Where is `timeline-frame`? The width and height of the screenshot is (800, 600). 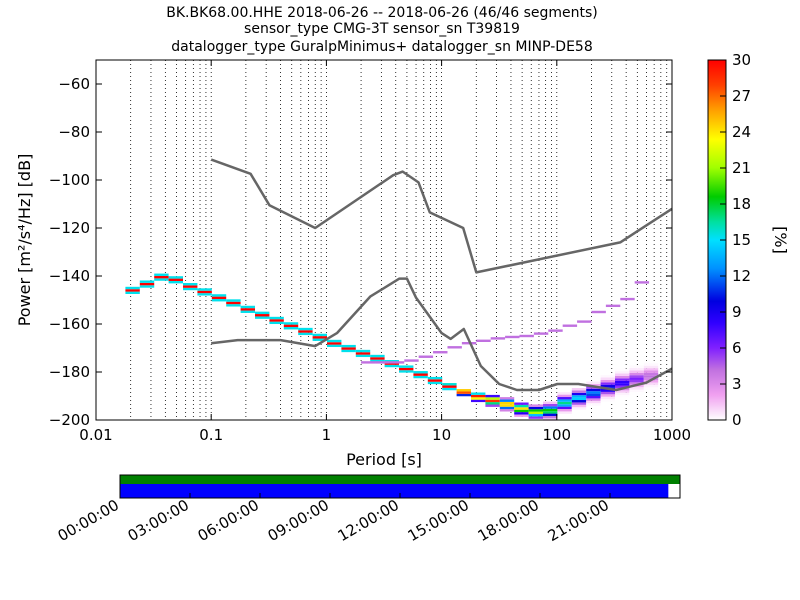 timeline-frame is located at coordinates (400, 486).